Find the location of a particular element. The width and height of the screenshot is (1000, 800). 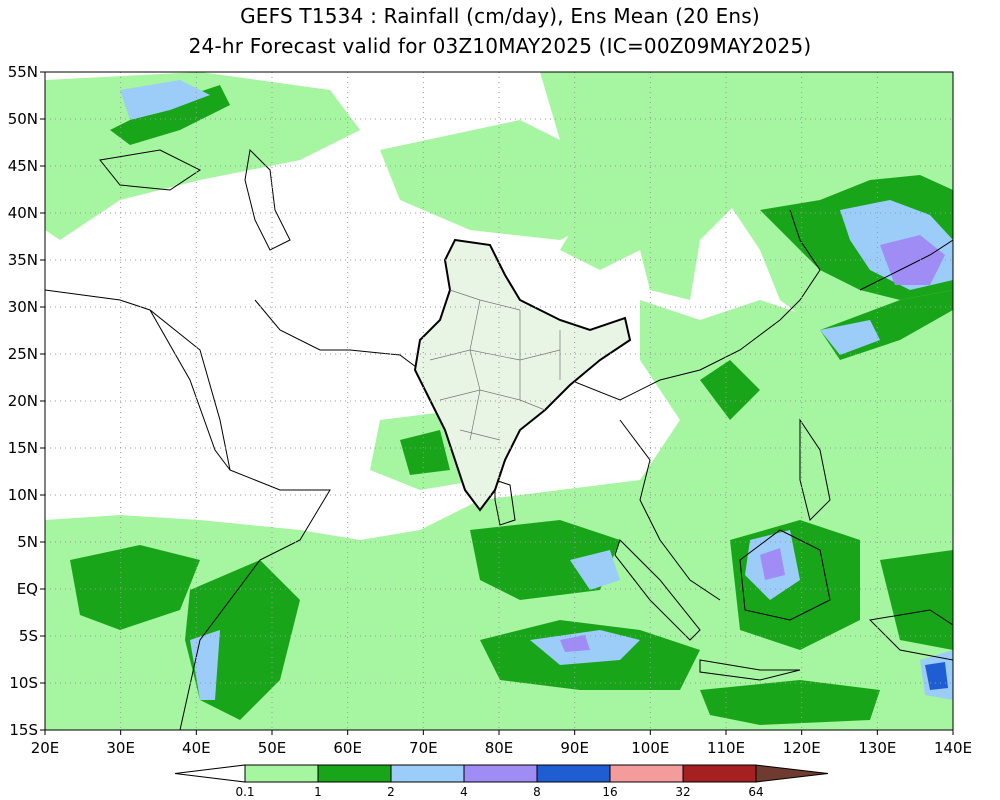

lon-tick-label: 130E is located at coordinates (877, 748).